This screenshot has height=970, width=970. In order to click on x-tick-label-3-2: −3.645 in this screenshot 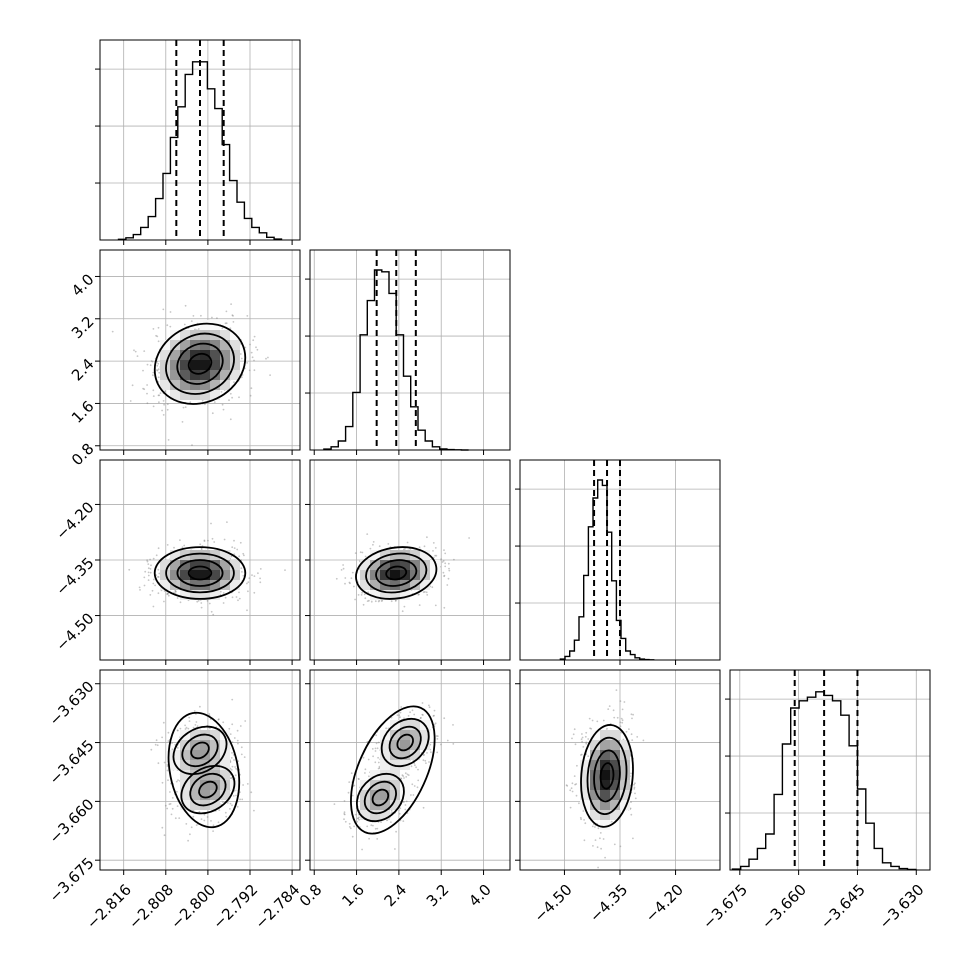, I will do `click(843, 907)`.